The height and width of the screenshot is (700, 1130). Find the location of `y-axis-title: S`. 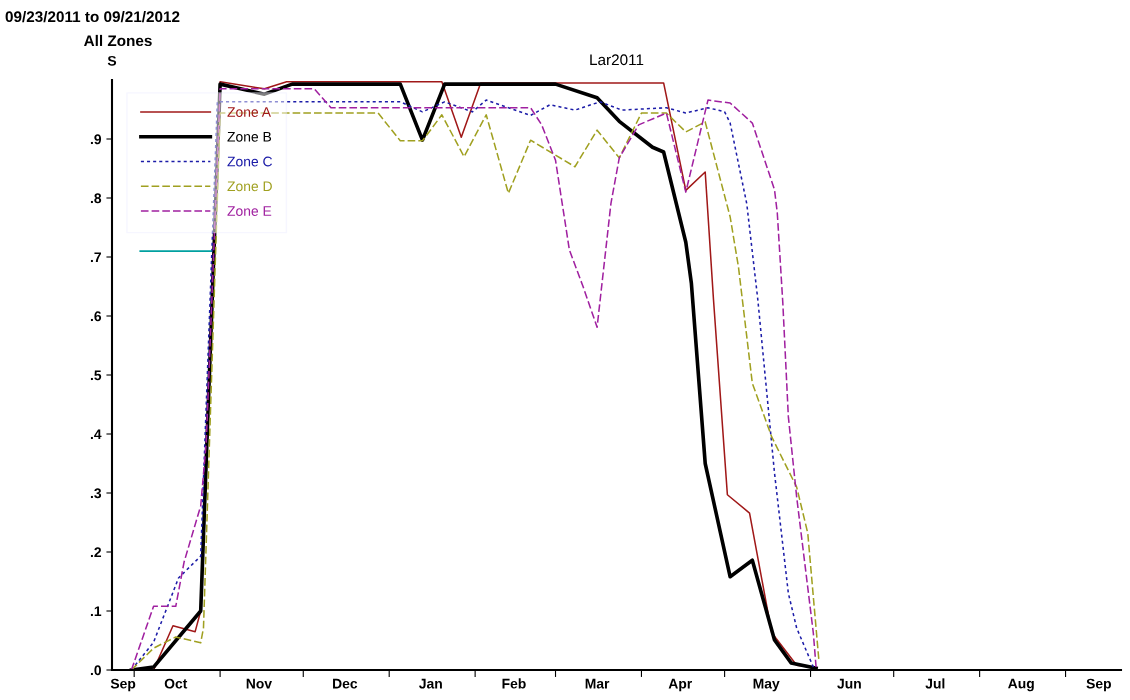

y-axis-title: S is located at coordinates (112, 60).